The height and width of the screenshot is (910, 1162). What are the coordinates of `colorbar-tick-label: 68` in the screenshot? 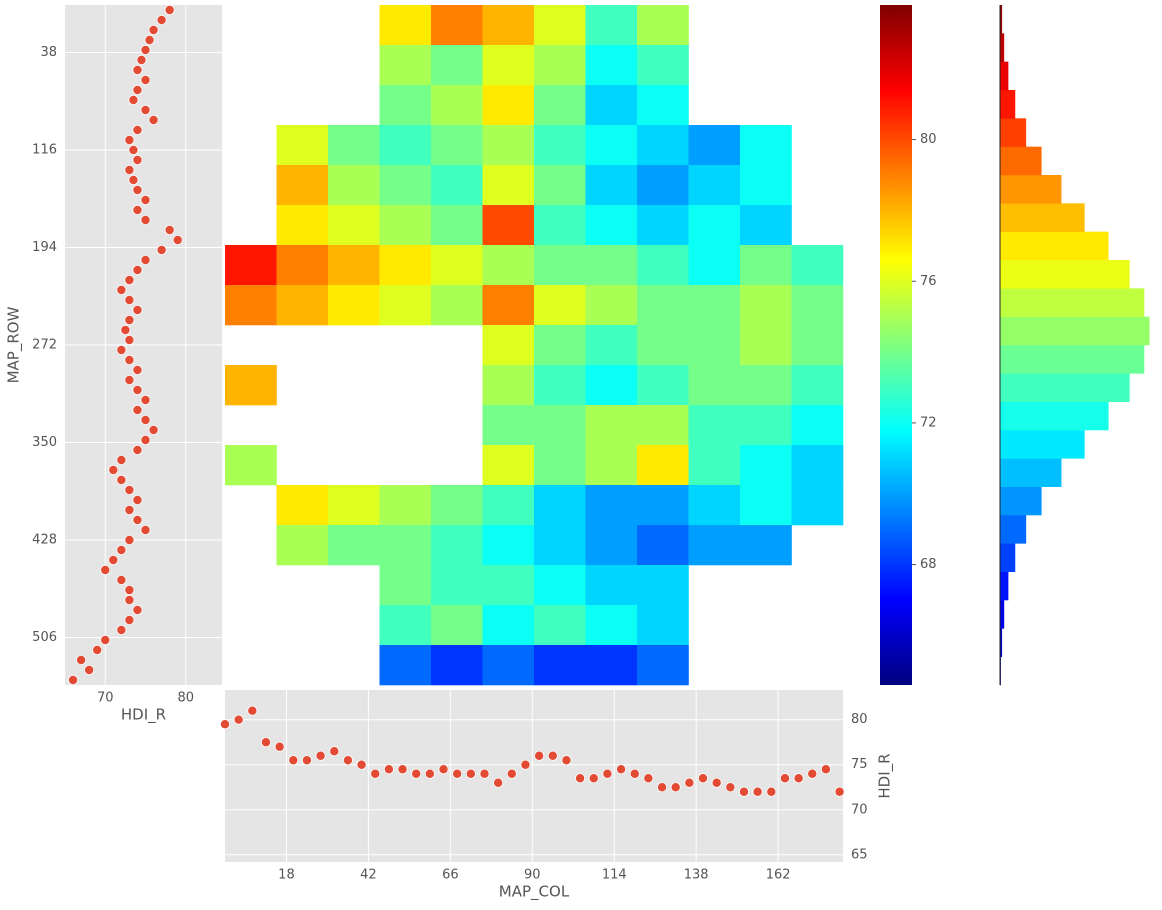 It's located at (928, 564).